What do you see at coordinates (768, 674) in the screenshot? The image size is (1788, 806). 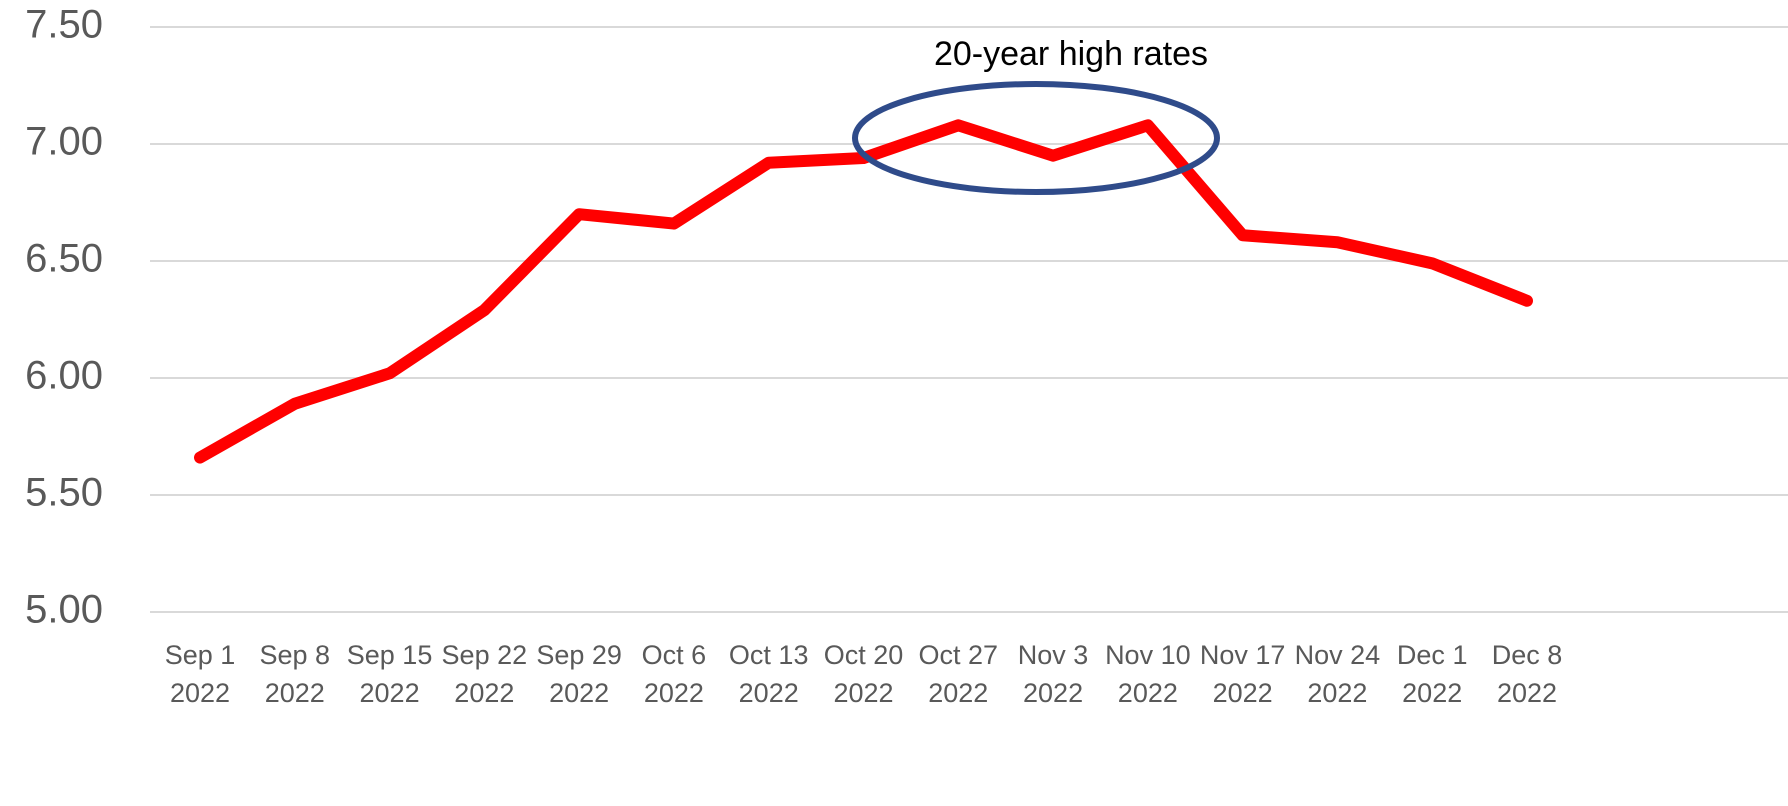 I see `x-tick-label: Oct 13 2022` at bounding box center [768, 674].